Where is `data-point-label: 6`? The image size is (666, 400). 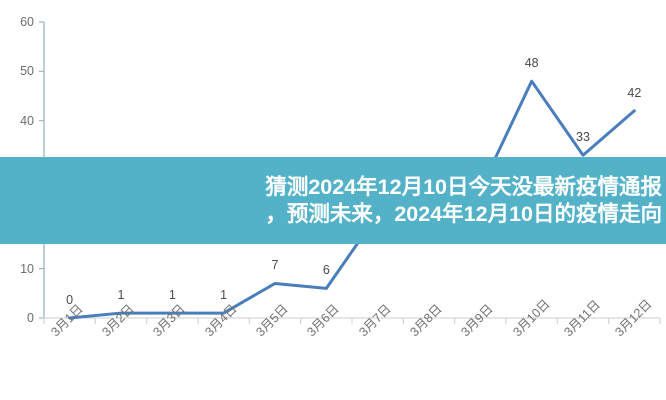
data-point-label: 6 is located at coordinates (326, 270).